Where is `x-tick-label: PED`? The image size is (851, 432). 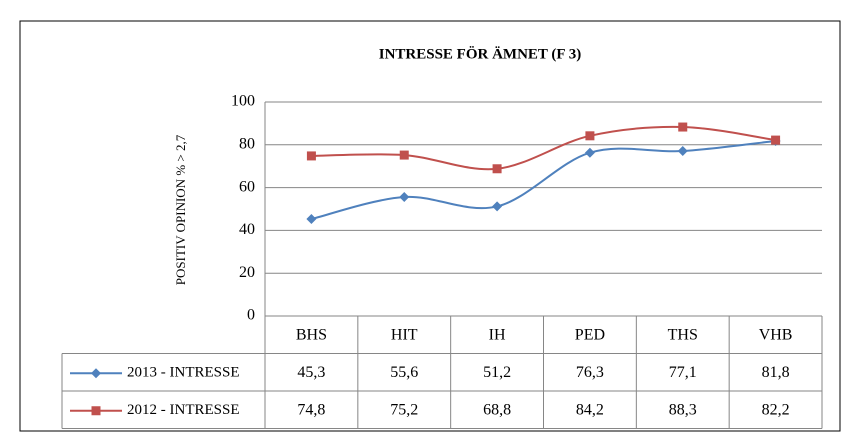
x-tick-label: PED is located at coordinates (590, 334).